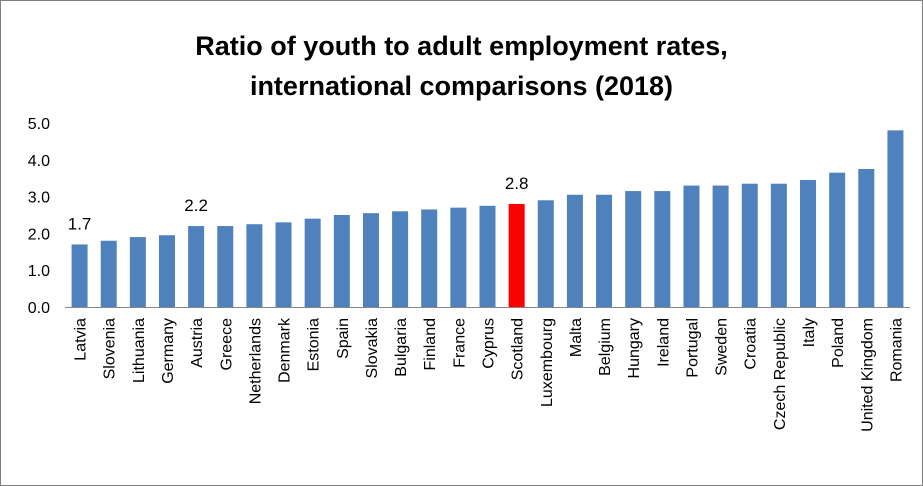 The image size is (923, 486). What do you see at coordinates (39, 161) in the screenshot?
I see `y-tick-label: 4.0` at bounding box center [39, 161].